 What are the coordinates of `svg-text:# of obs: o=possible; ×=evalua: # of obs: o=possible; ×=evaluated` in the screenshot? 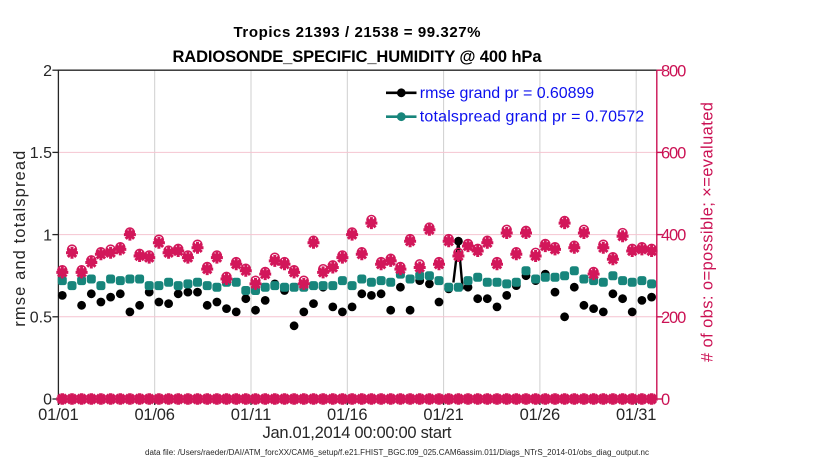 It's located at (708, 232).